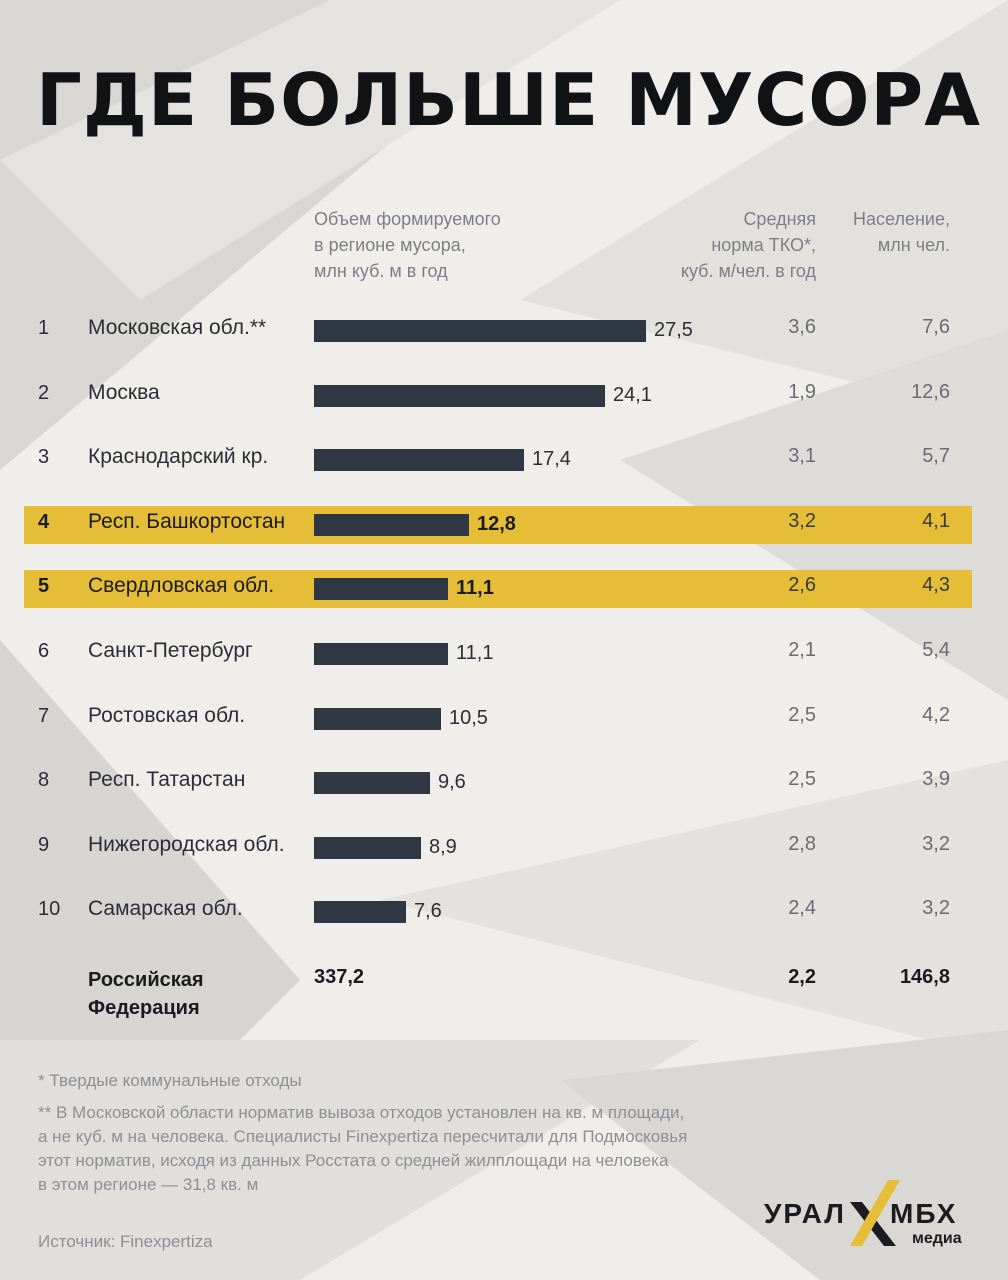 The height and width of the screenshot is (1280, 1008). Describe the element at coordinates (802, 392) in the screenshot. I see `norm-value: 1,9` at that location.